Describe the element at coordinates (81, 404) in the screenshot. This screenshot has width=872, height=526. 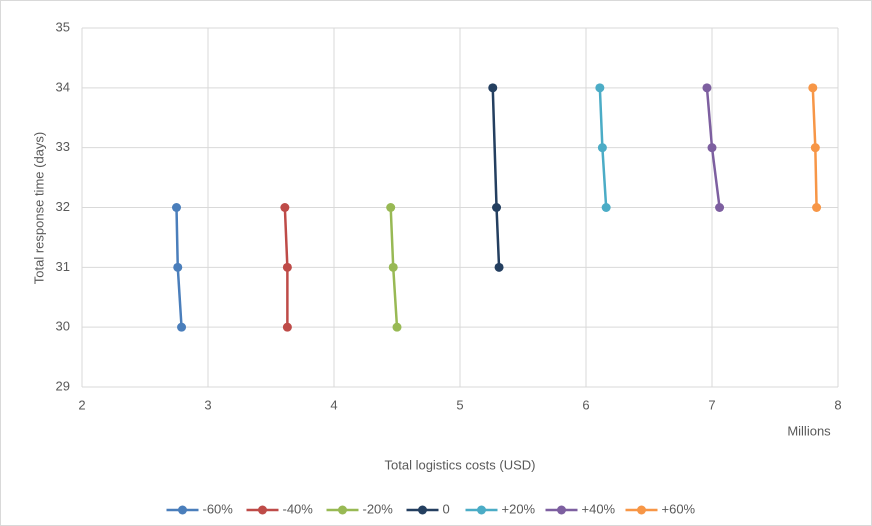
I see `x-tick-label: 2` at that location.